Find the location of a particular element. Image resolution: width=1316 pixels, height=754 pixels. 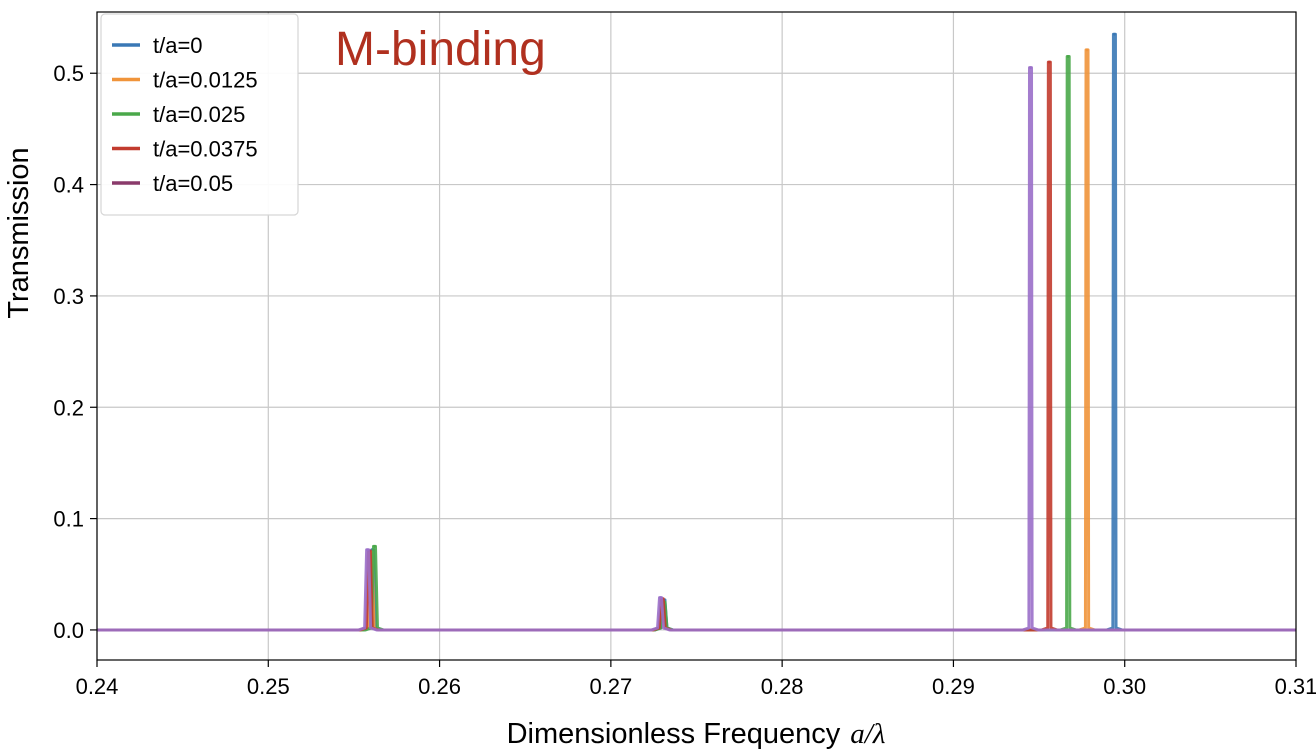

x-axis-label-text: Dimensionless Frequency is located at coordinates (674, 734).